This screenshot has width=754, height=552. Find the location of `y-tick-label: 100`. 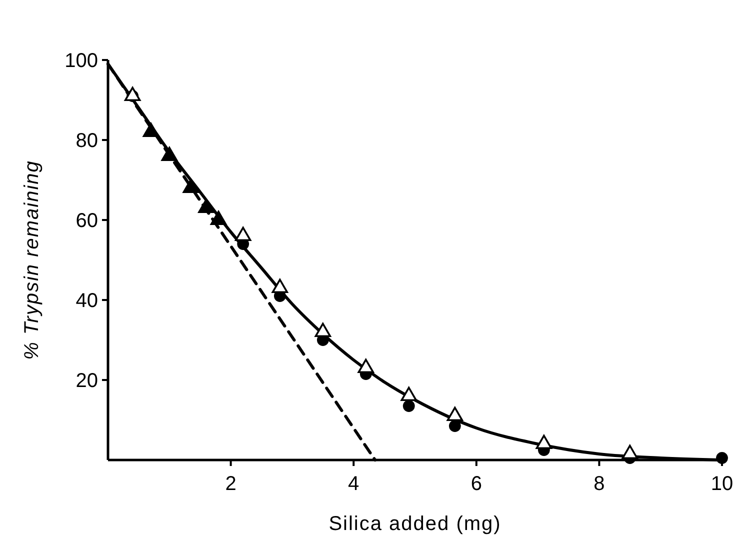

y-tick-label: 100 is located at coordinates (81, 61).